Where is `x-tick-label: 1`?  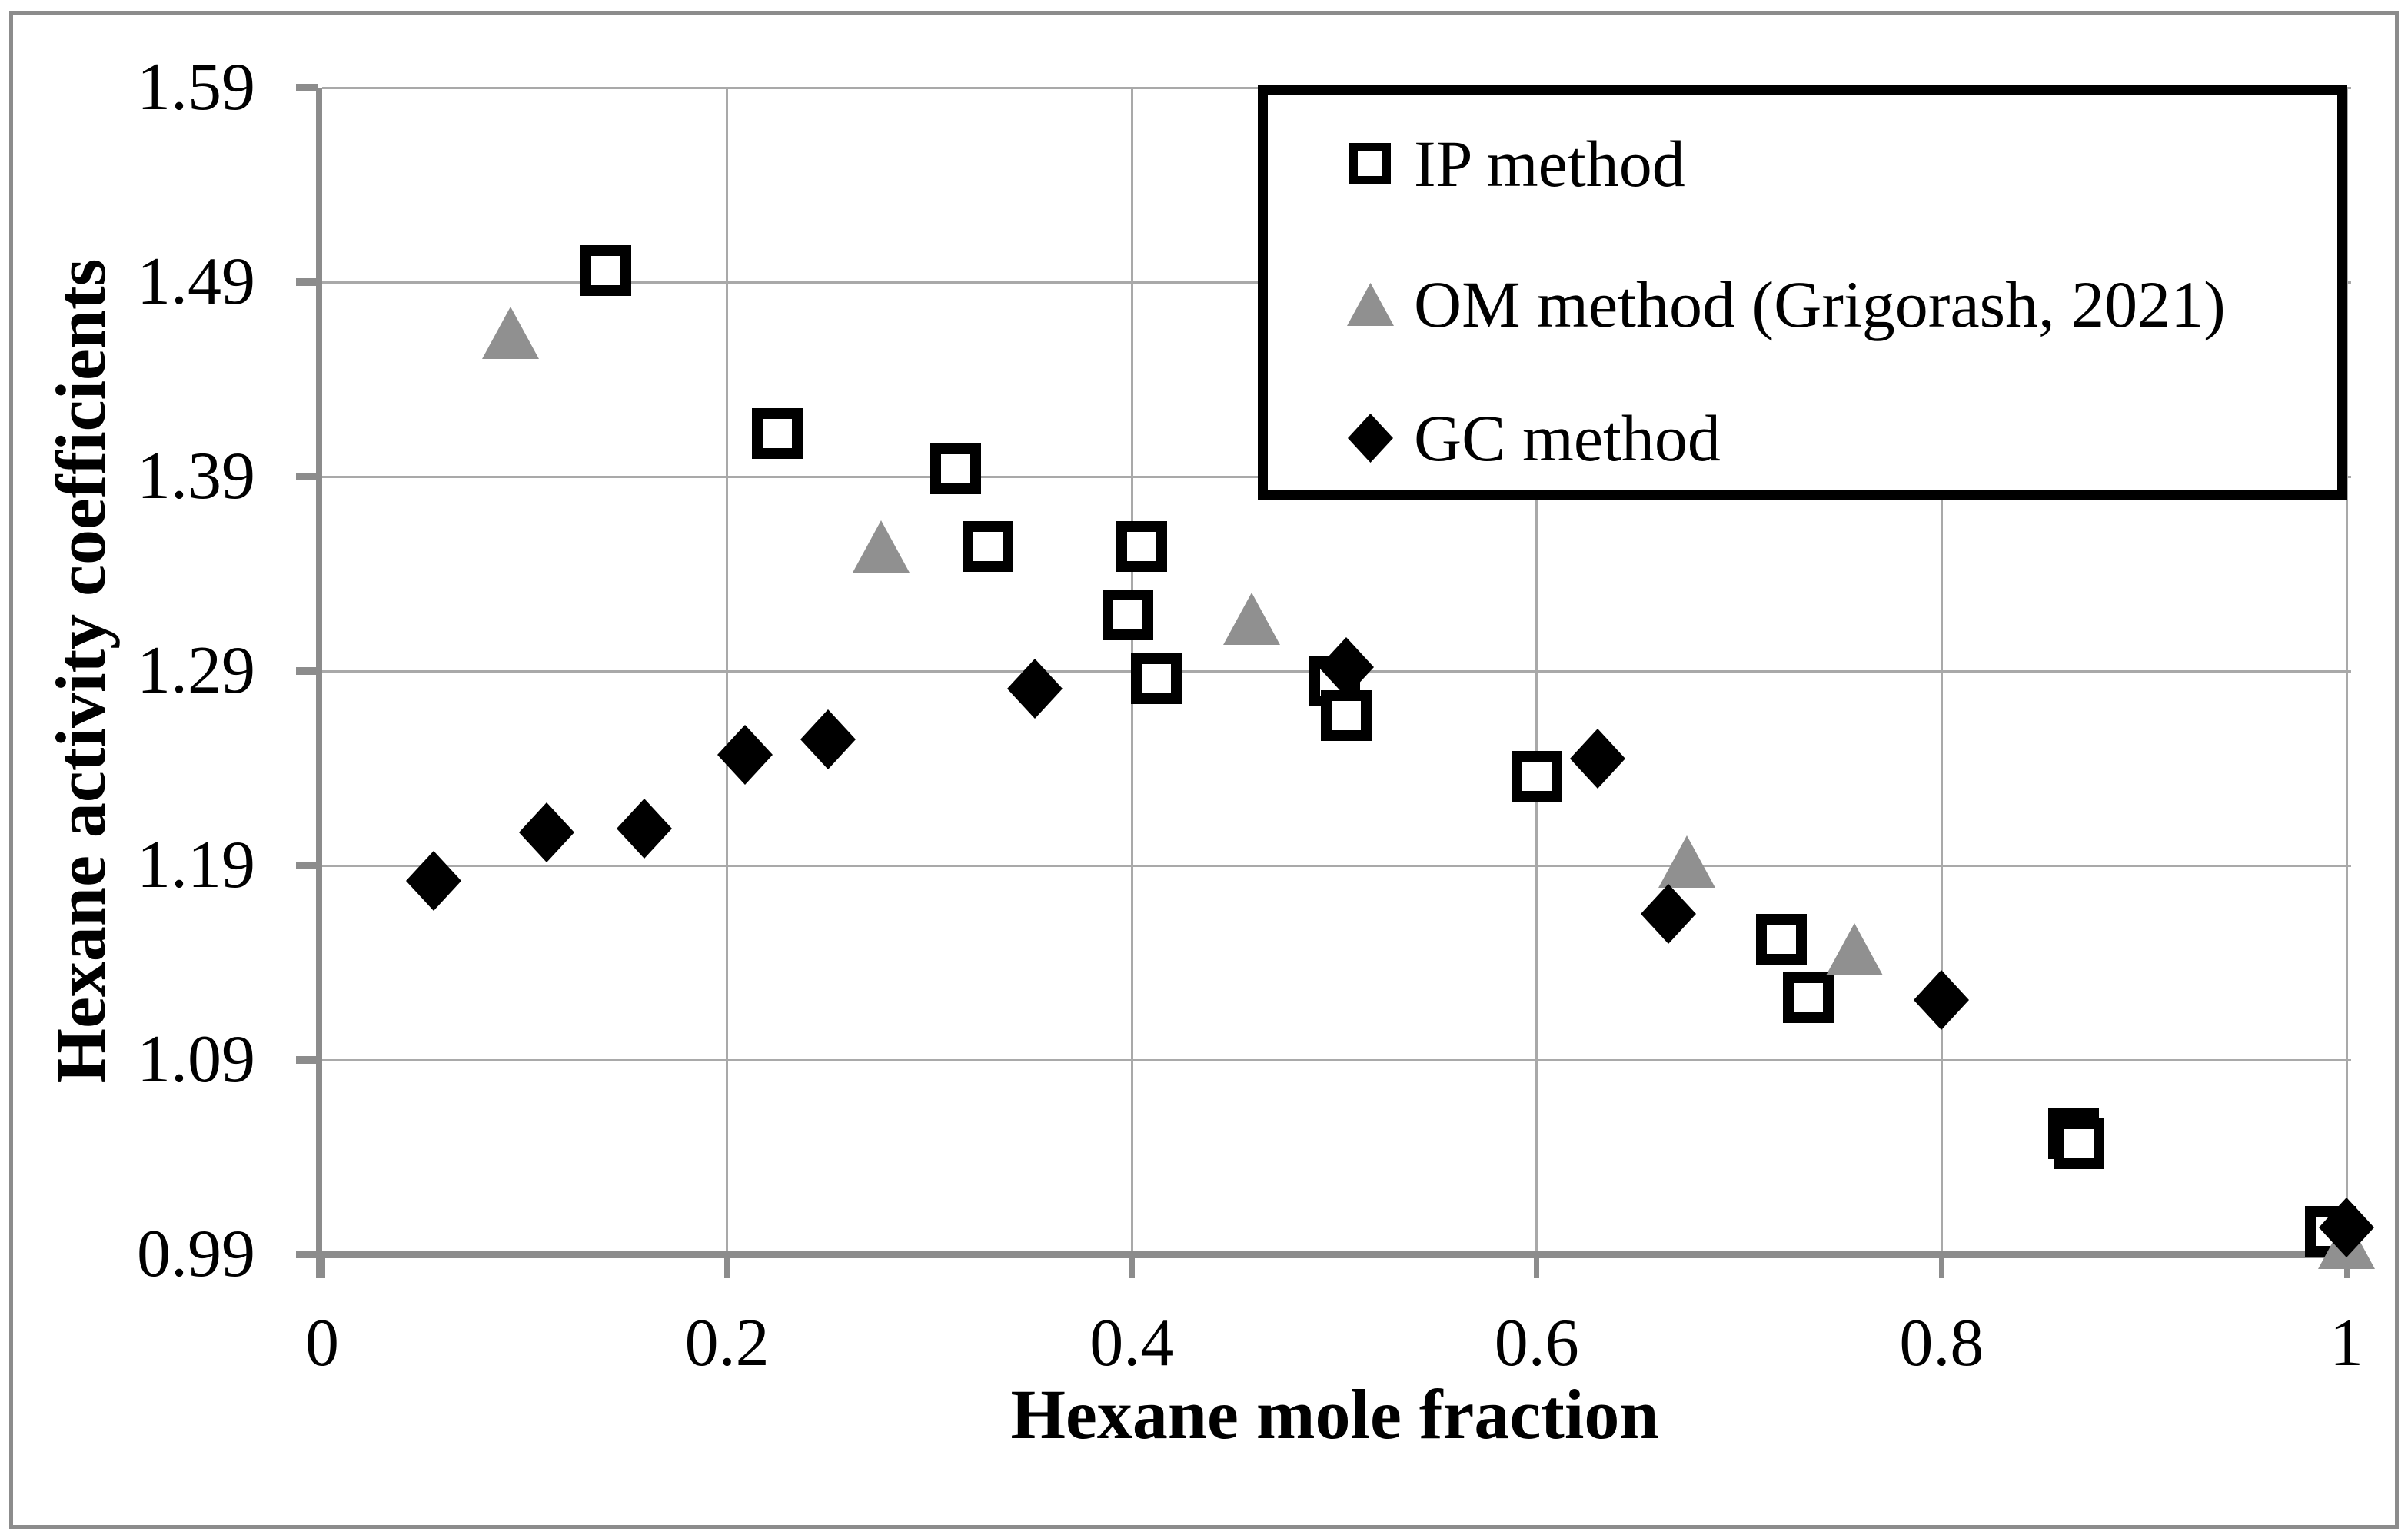 x-tick-label: 1 is located at coordinates (2346, 1343).